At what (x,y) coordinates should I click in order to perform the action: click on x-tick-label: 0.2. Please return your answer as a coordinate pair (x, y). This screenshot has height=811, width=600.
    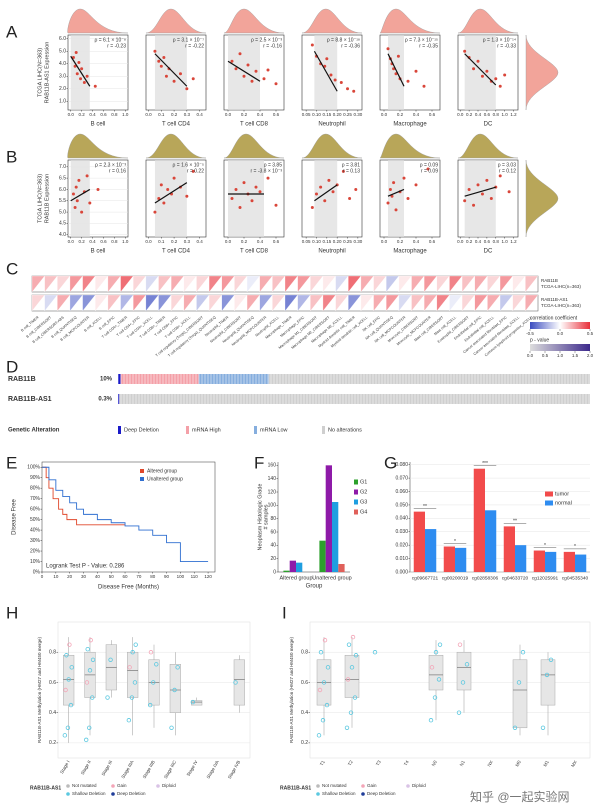
    Looking at the image, I should click on (82, 114).